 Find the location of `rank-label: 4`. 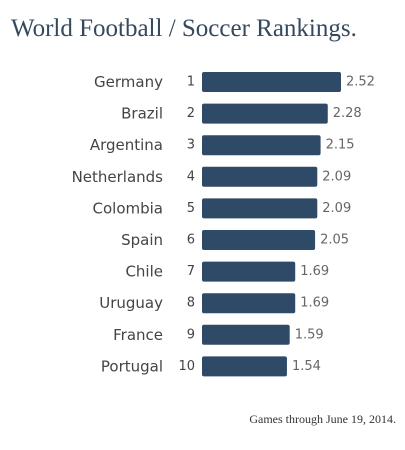

rank-label: 4 is located at coordinates (191, 176).